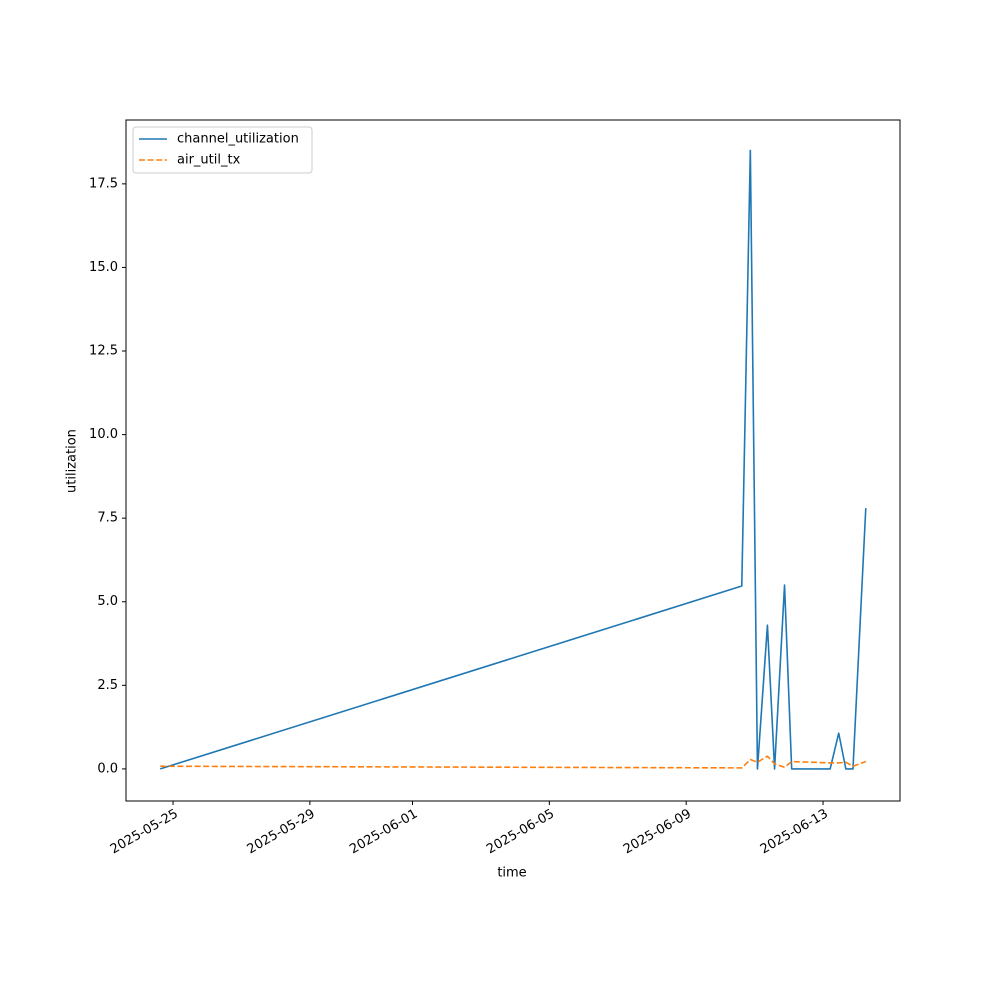 Image resolution: width=1000 pixels, height=1004 pixels. Describe the element at coordinates (209, 160) in the screenshot. I see `legend-label: air_util_tx` at that location.